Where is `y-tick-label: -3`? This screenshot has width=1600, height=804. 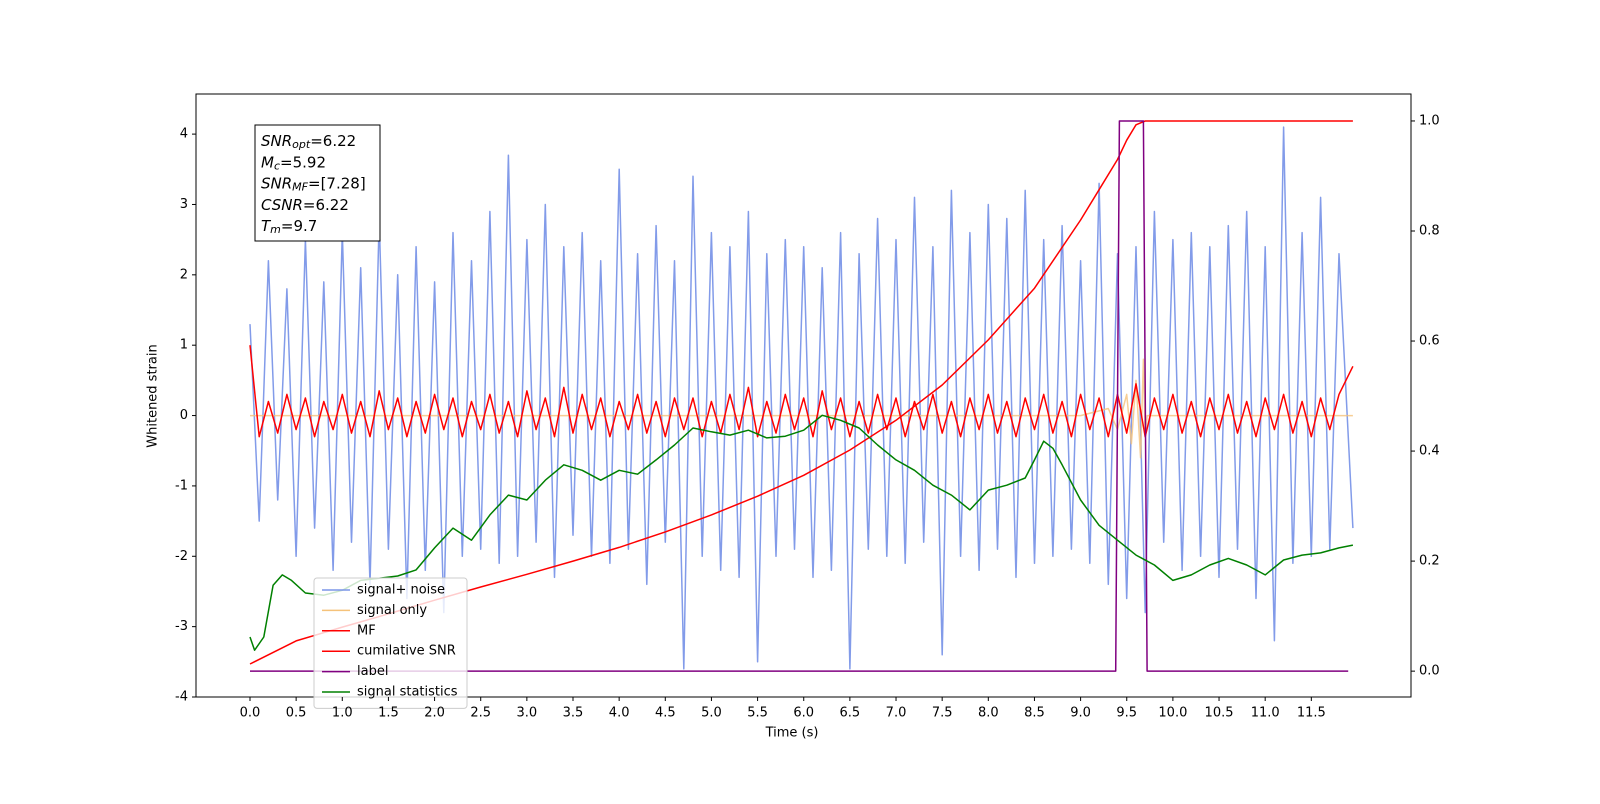
y-tick-label: -3 is located at coordinates (181, 626).